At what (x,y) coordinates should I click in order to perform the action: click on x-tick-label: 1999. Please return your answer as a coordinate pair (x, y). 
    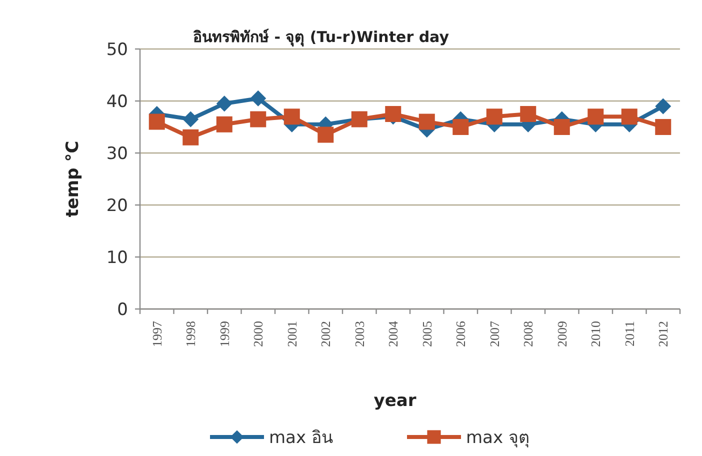
    Looking at the image, I should click on (224, 334).